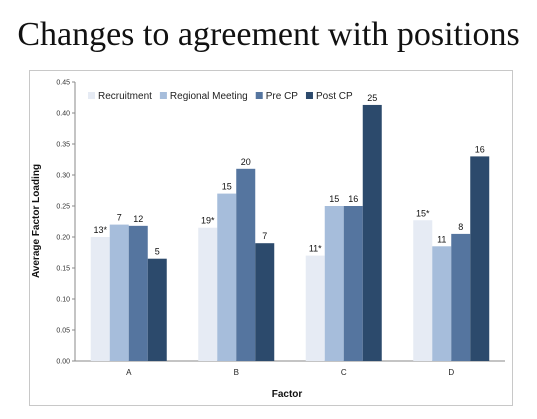  What do you see at coordinates (63, 176) in the screenshot?
I see `y-tick-label: 0.30` at bounding box center [63, 176].